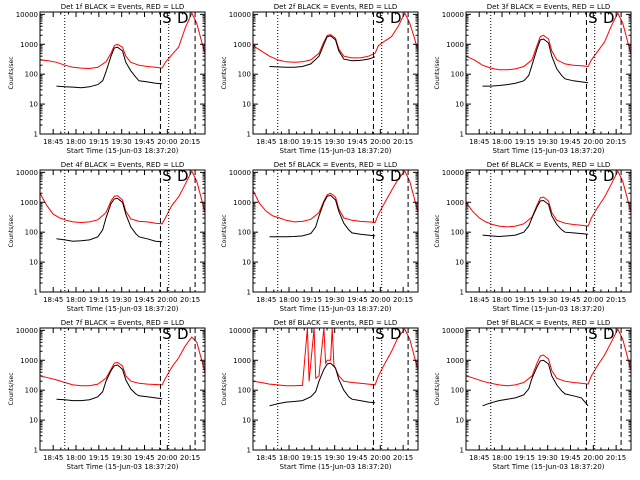 This screenshot has height=480, width=640. I want to click on panel-title: Det 6f BLACK = Events, RED = LLD, so click(548, 165).